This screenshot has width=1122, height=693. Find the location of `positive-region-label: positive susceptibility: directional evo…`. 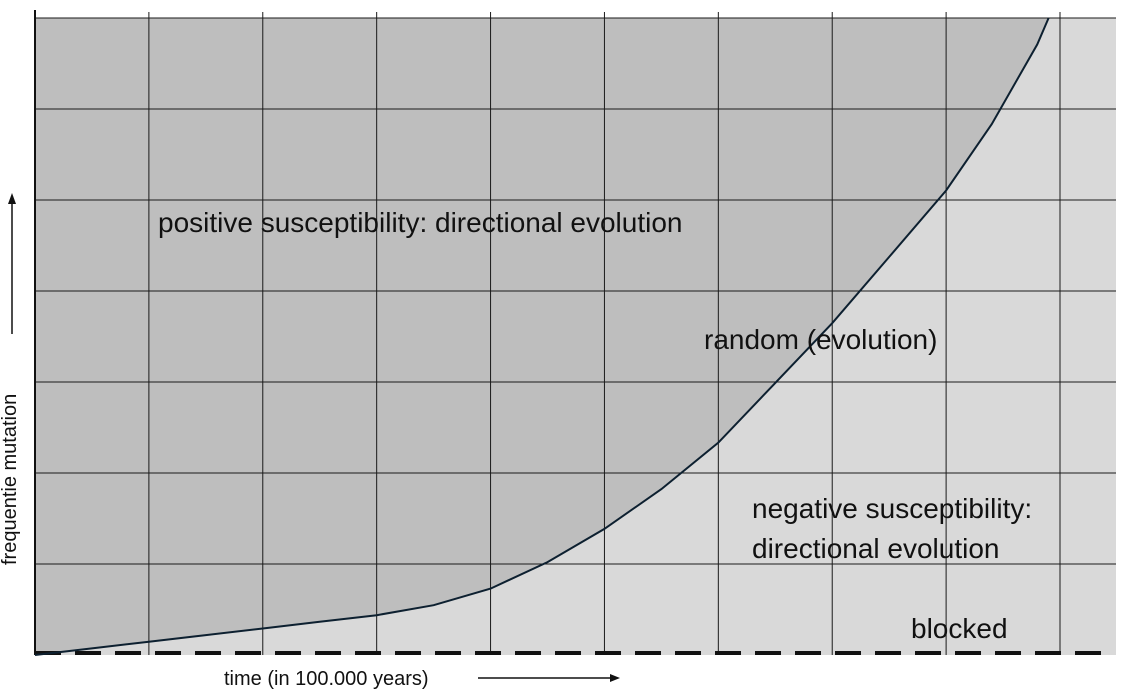

positive-region-label: positive susceptibility: directional evo… is located at coordinates (420, 222).